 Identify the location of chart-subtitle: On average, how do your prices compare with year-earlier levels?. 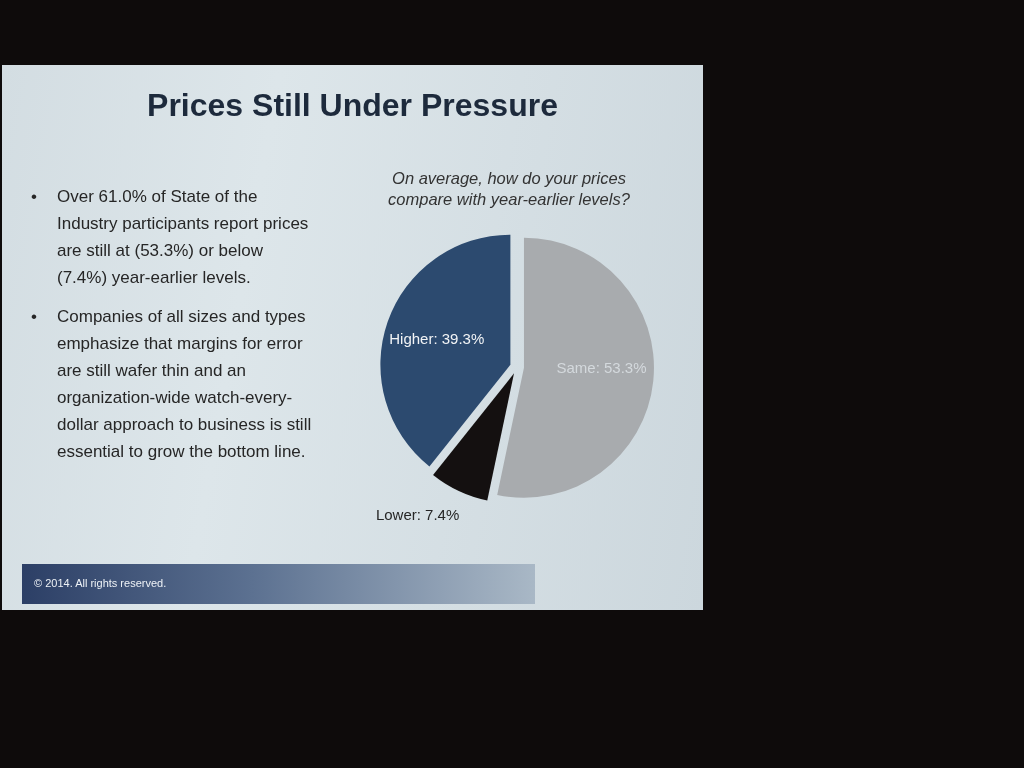
(509, 189).